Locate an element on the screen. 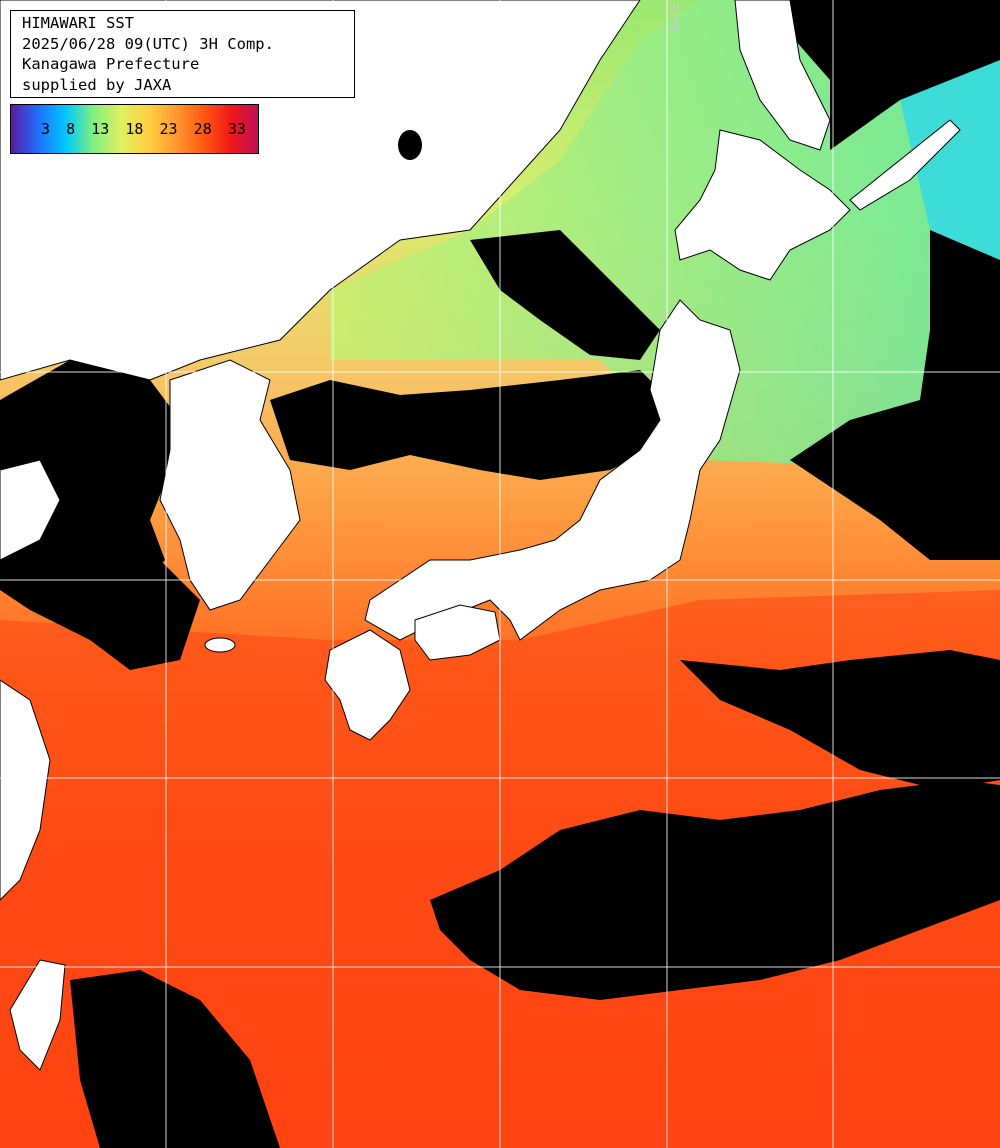 The height and width of the screenshot is (1148, 1000). colorbar-tick: 13 is located at coordinates (100, 129).